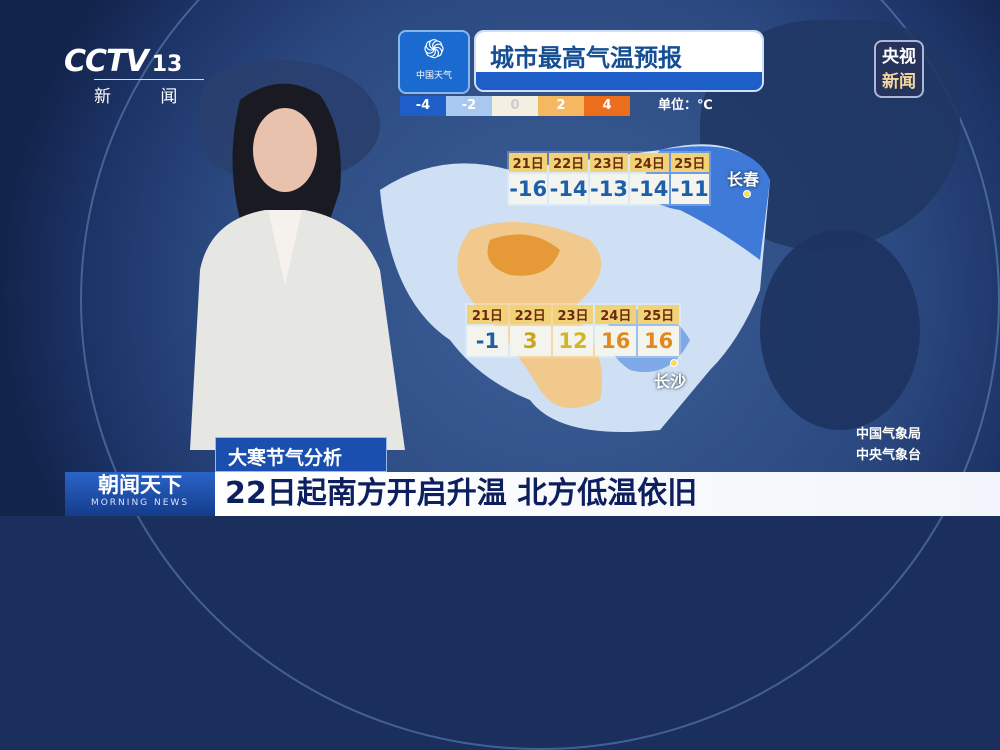  Describe the element at coordinates (528, 189) in the screenshot. I see `temp-value: -16` at that location.